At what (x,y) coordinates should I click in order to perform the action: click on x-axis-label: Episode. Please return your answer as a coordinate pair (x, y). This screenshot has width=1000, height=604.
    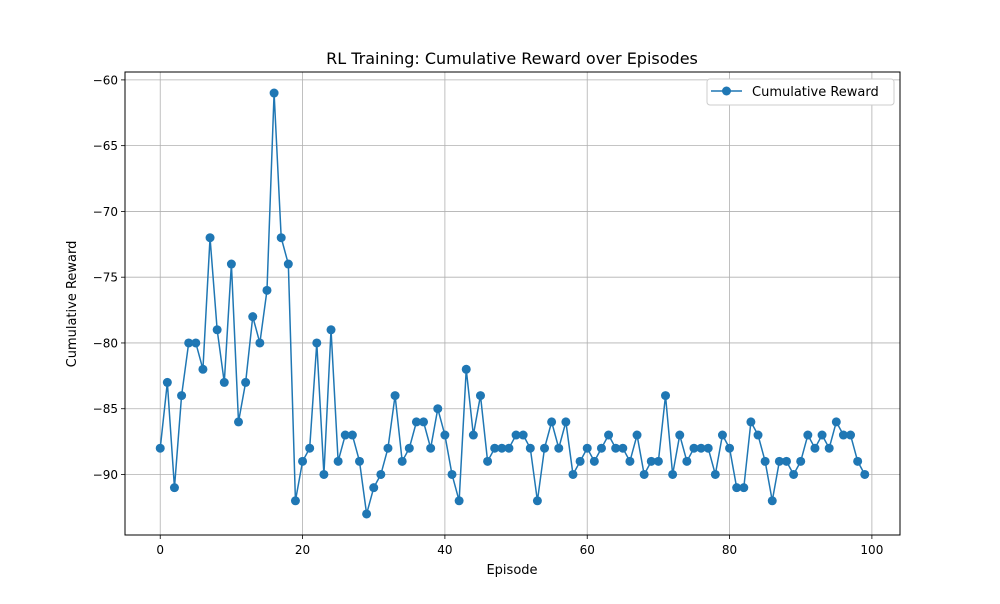
    Looking at the image, I should click on (511, 570).